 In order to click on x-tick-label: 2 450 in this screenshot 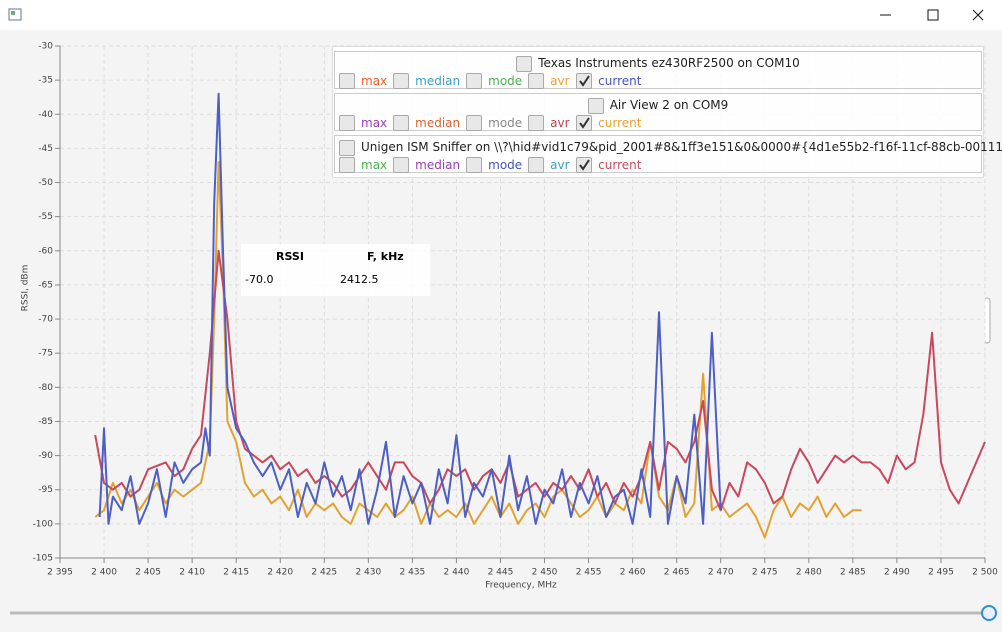, I will do `click(545, 573)`.